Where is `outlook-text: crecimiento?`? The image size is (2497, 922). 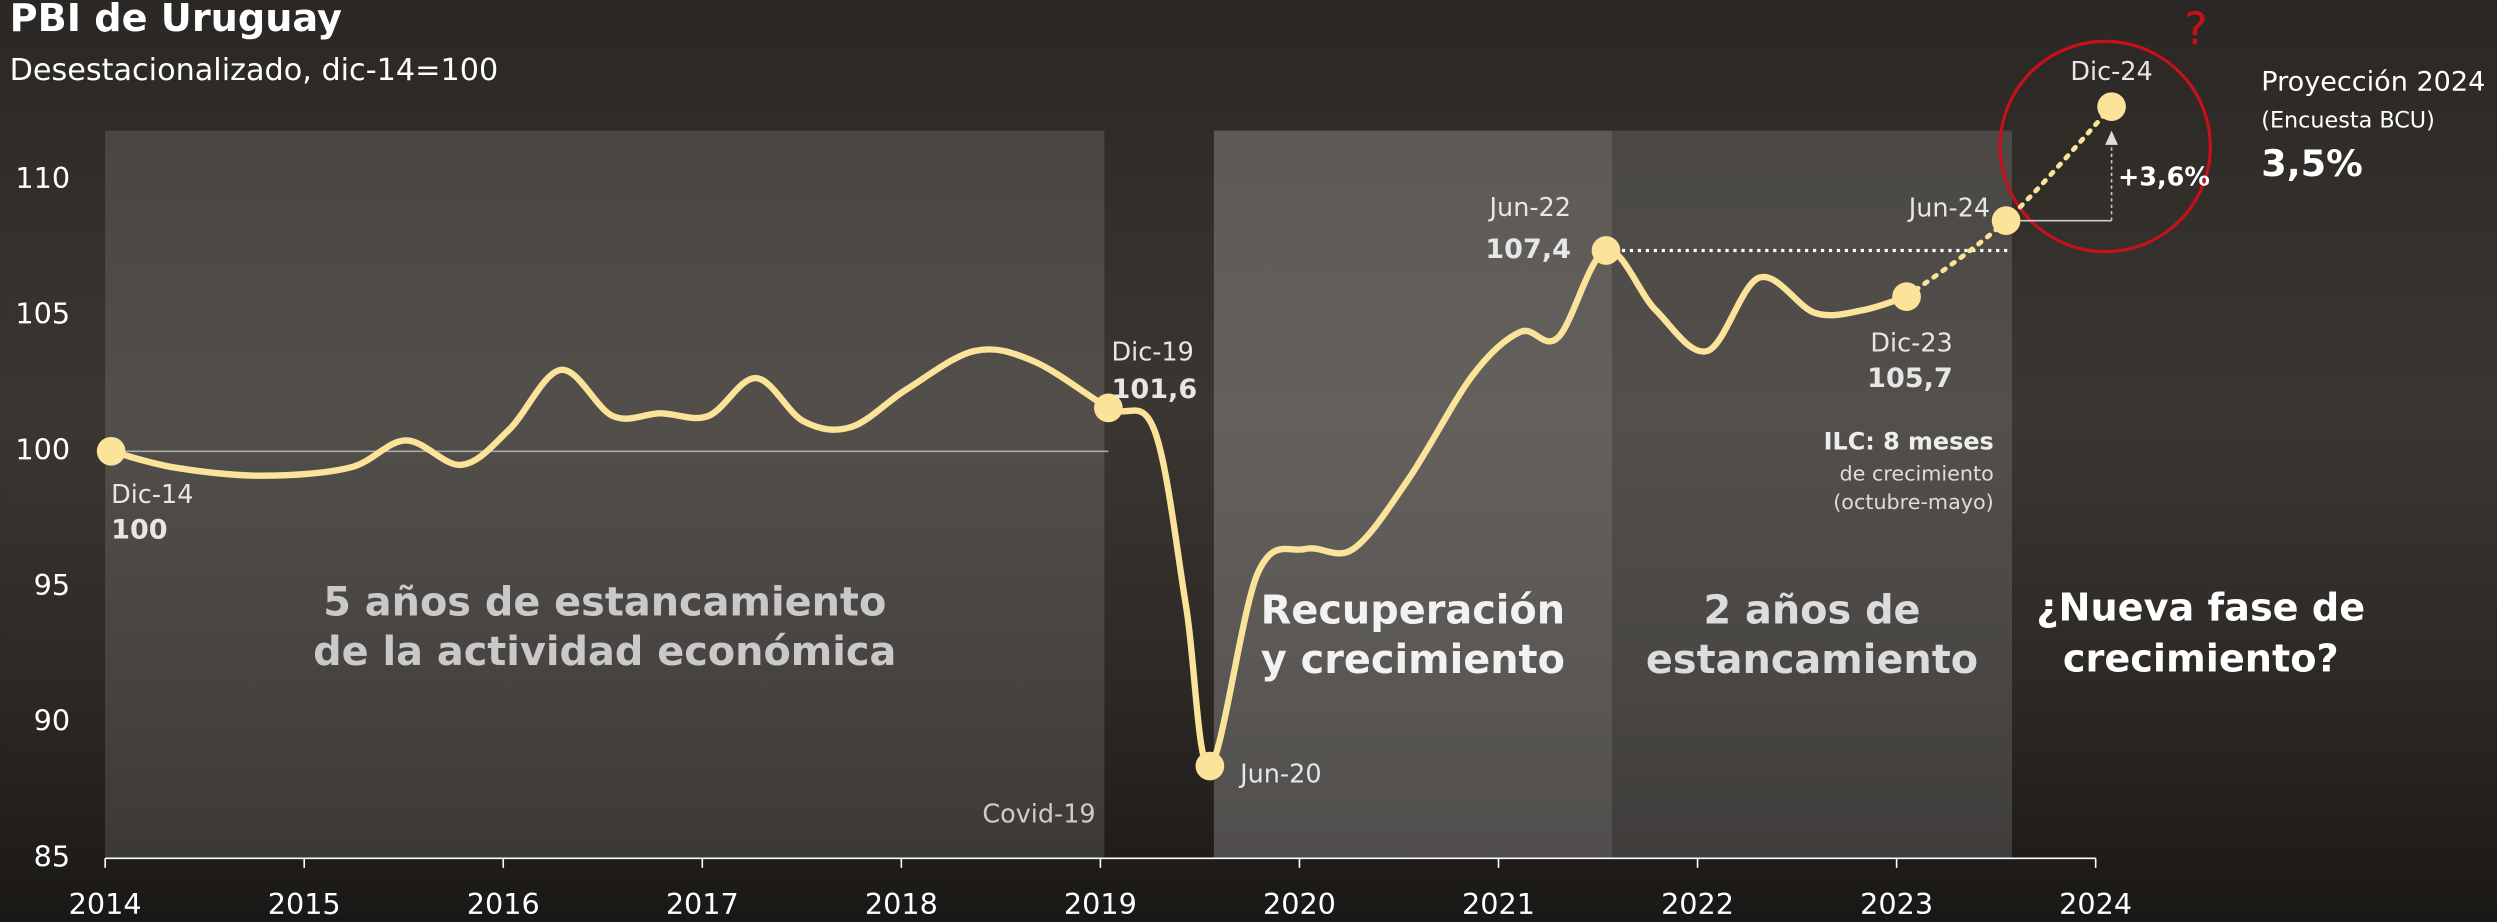
outlook-text: crecimiento? is located at coordinates (2201, 659).